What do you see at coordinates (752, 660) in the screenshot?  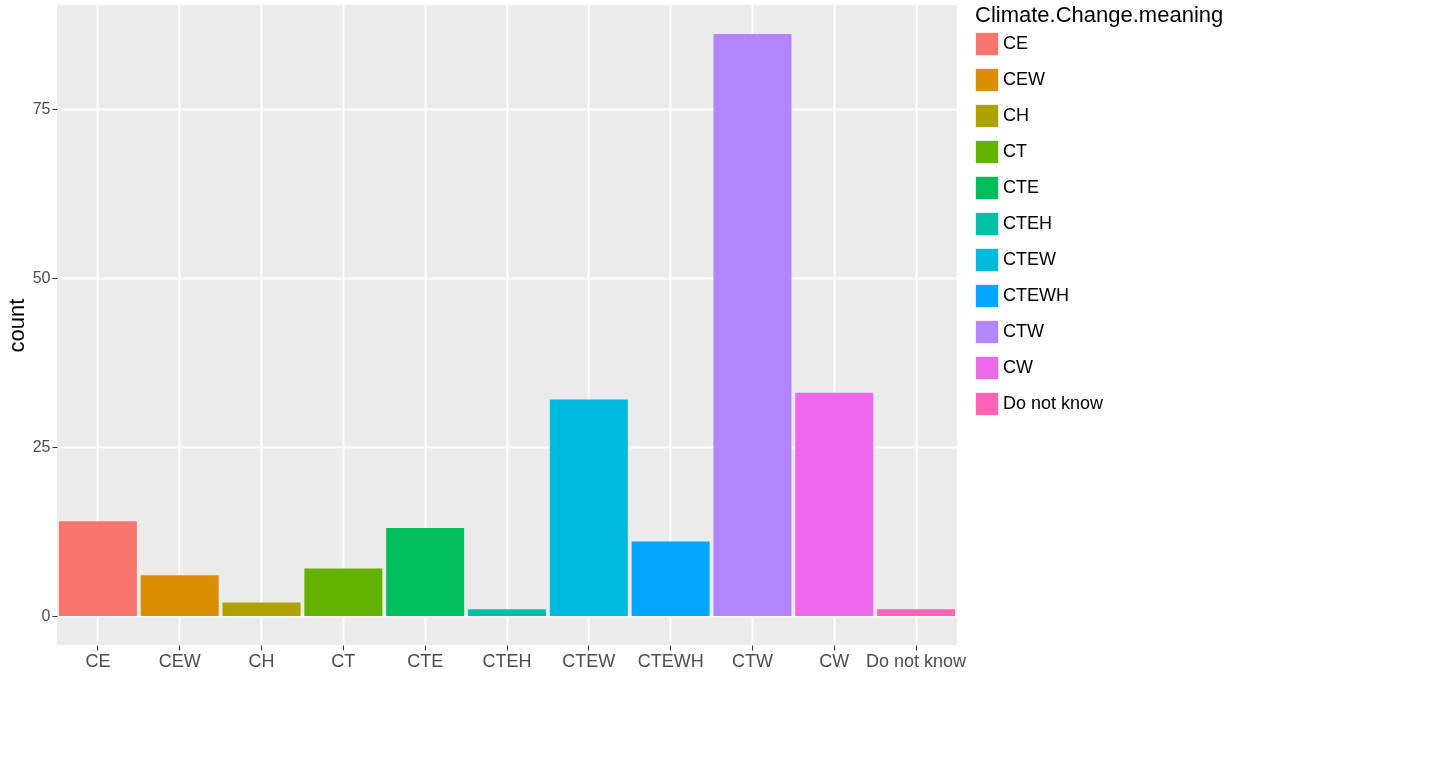 I see `x-tick-label: CTW` at bounding box center [752, 660].